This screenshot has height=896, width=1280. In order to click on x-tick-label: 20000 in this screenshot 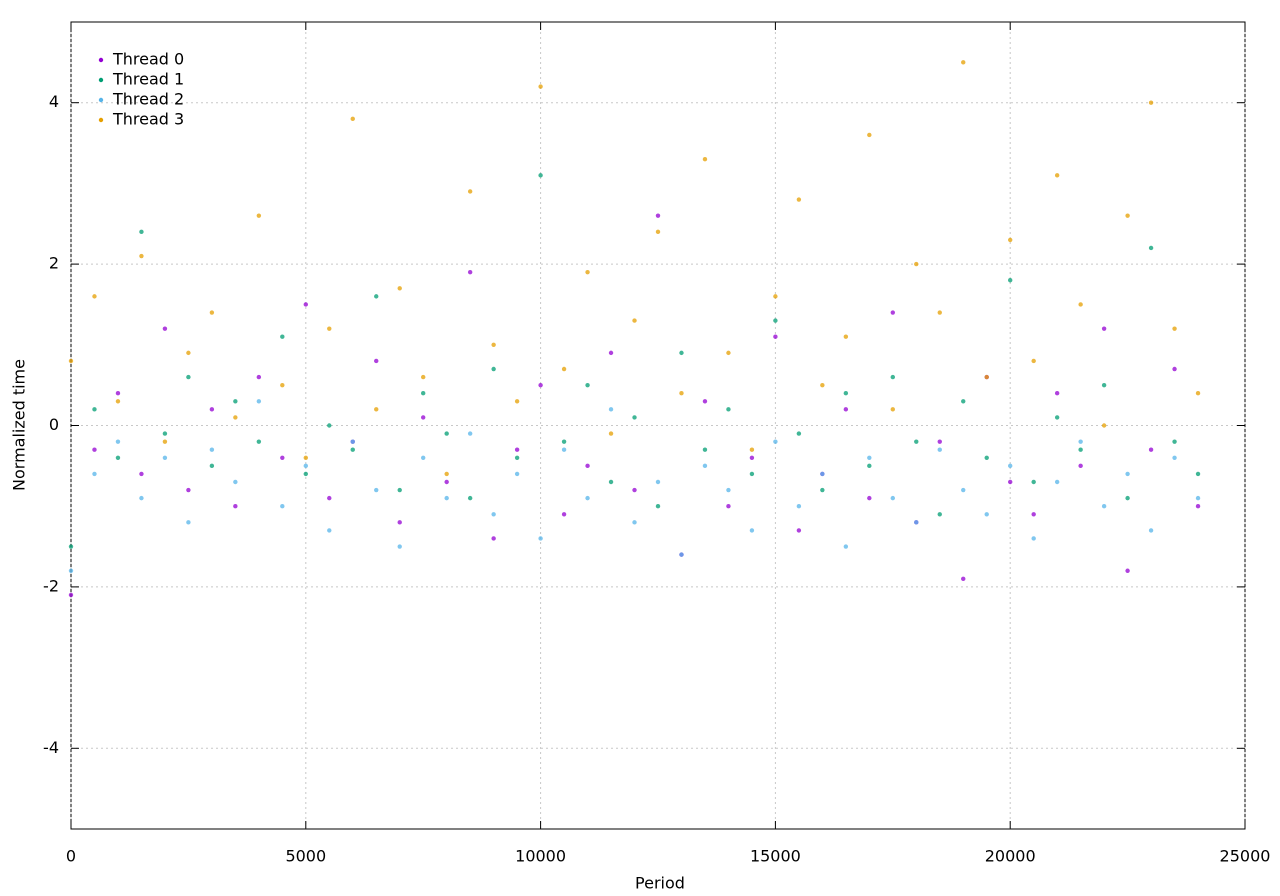, I will do `click(1010, 856)`.